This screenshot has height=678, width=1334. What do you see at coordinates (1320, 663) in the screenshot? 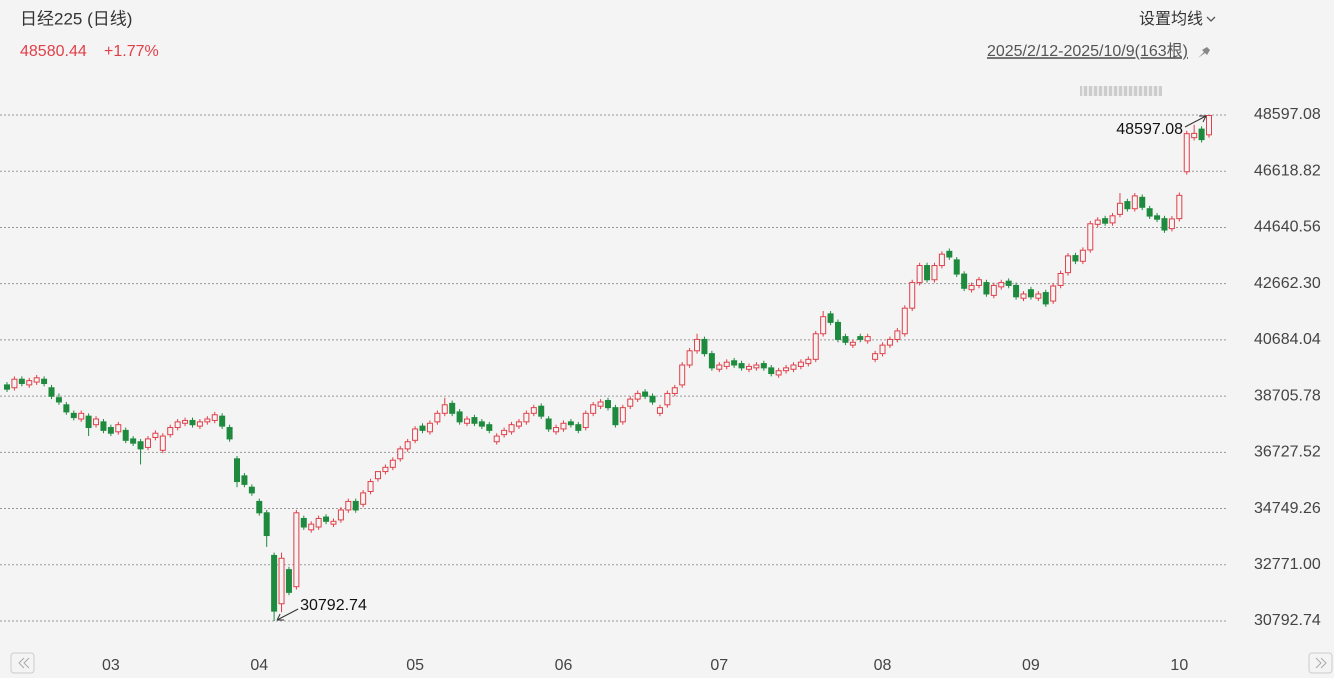
I see `scroll-right` at bounding box center [1320, 663].